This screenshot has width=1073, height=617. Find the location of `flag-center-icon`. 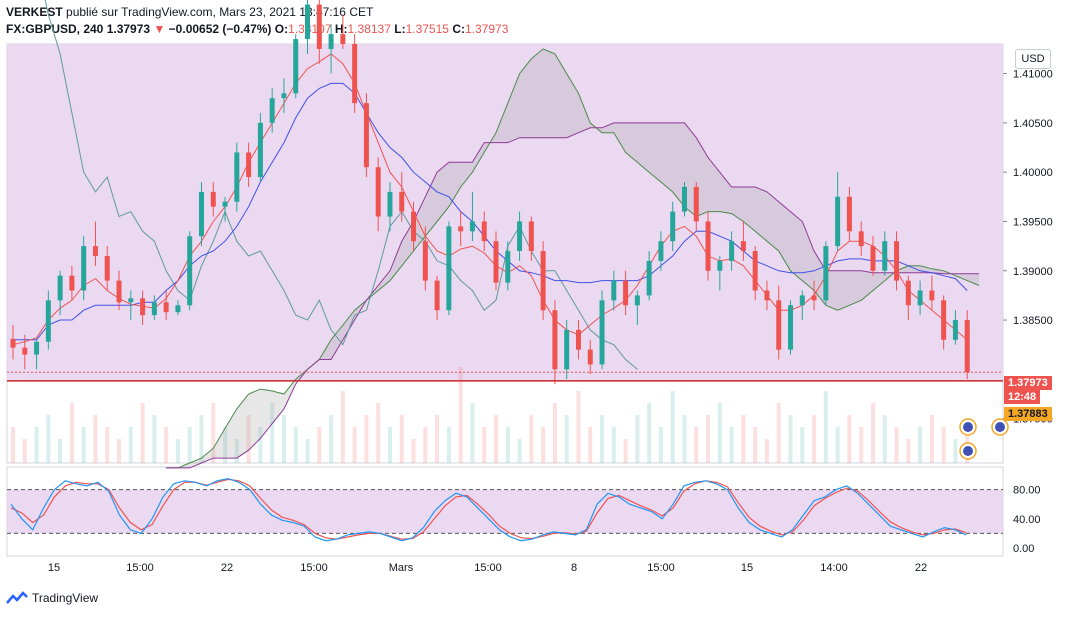

flag-center-icon is located at coordinates (1000, 427).